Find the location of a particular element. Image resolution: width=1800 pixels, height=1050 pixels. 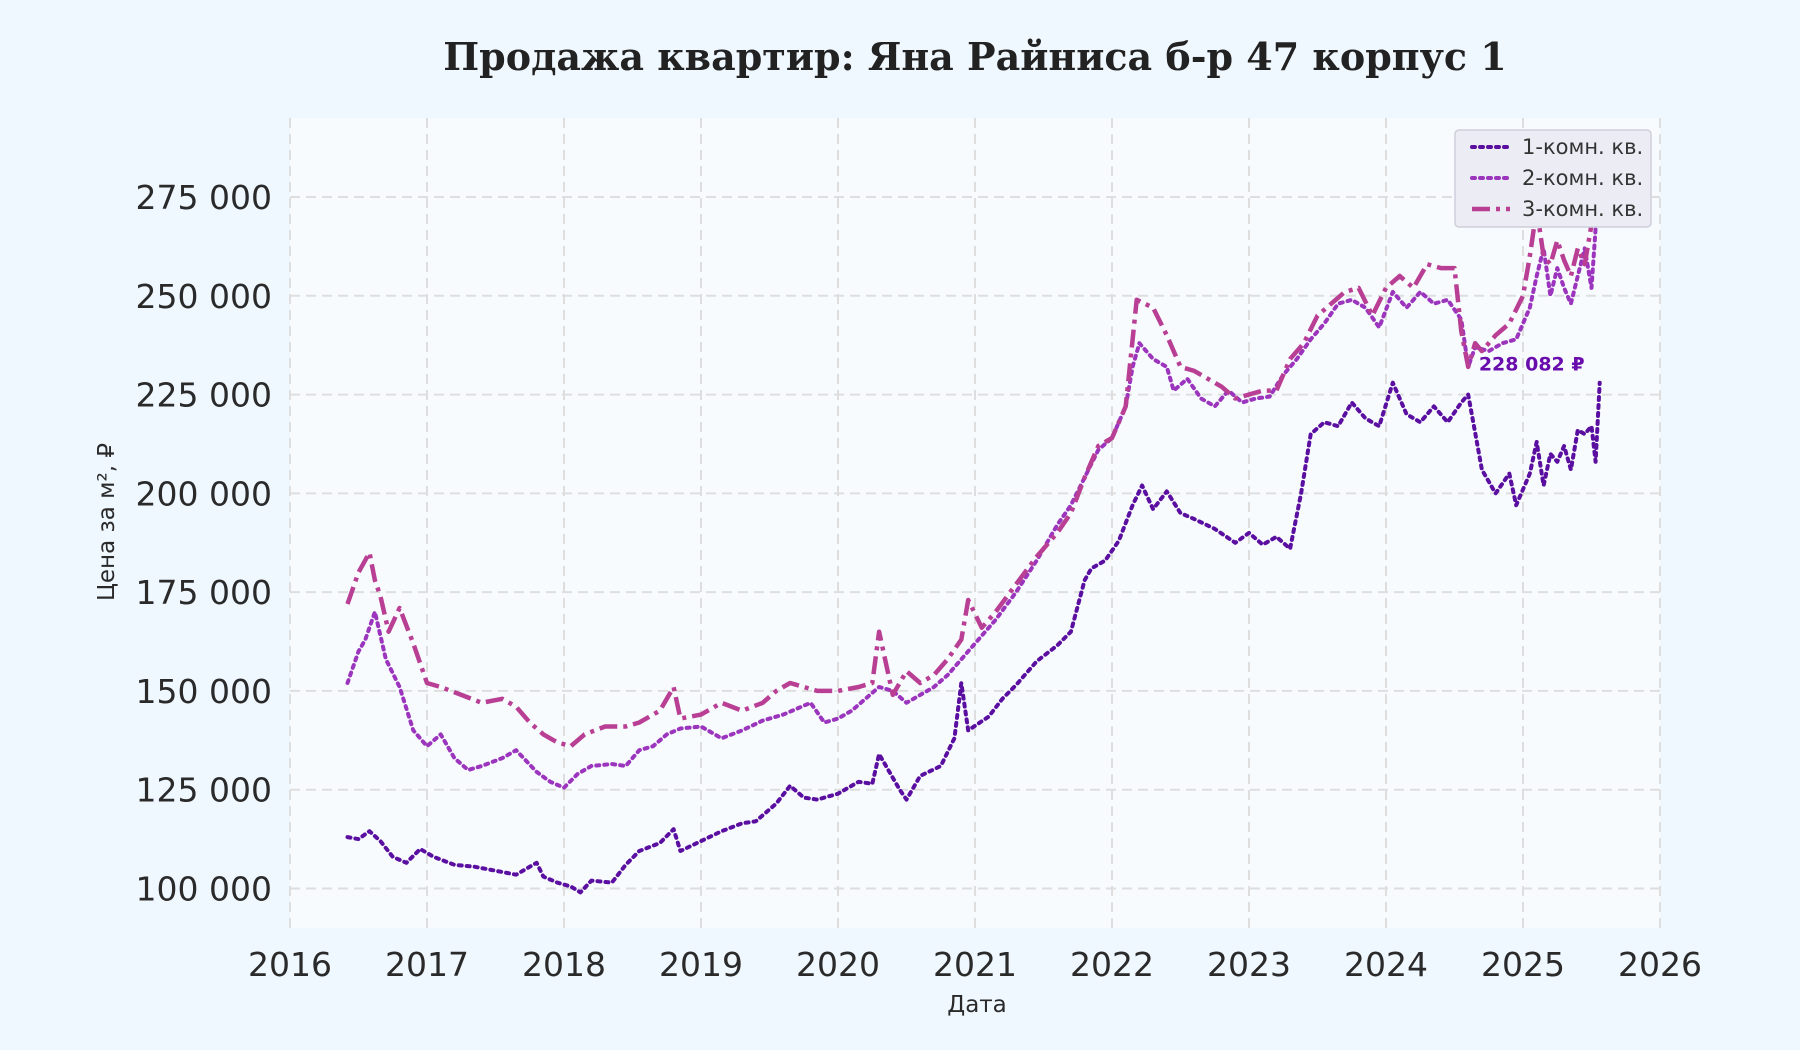

x-tick-label: 2019 is located at coordinates (701, 964).